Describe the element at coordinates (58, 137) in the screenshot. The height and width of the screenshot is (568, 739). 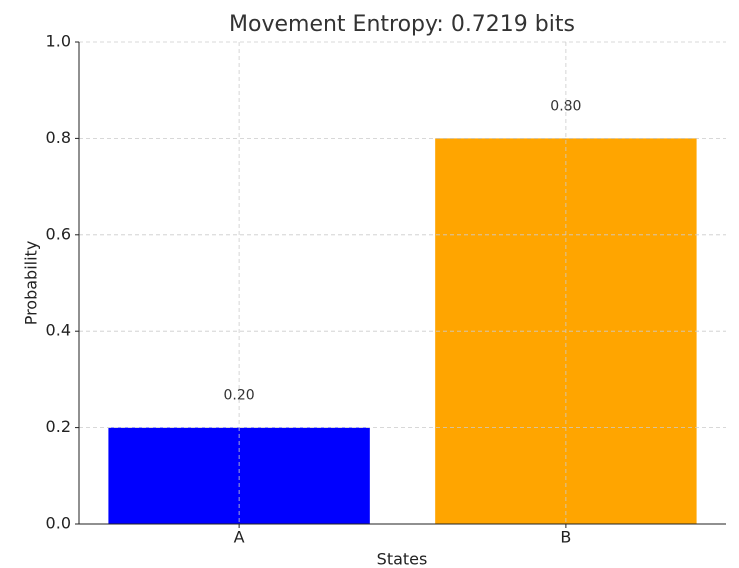
I see `y-tick-label: 0.8` at that location.